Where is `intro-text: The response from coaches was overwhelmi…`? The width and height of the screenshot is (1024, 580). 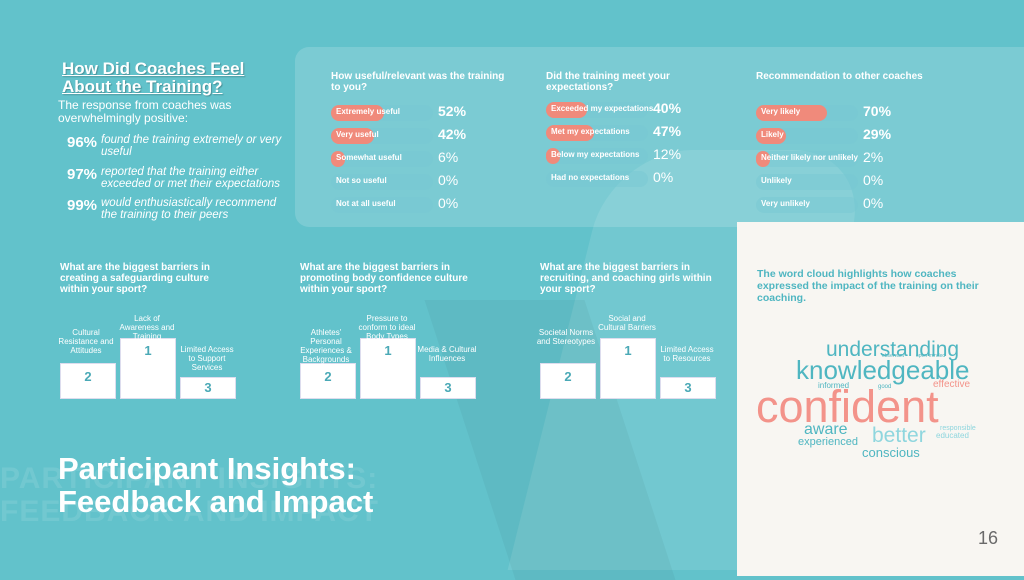 intro-text: The response from coaches was overwhelmi… is located at coordinates (145, 111).